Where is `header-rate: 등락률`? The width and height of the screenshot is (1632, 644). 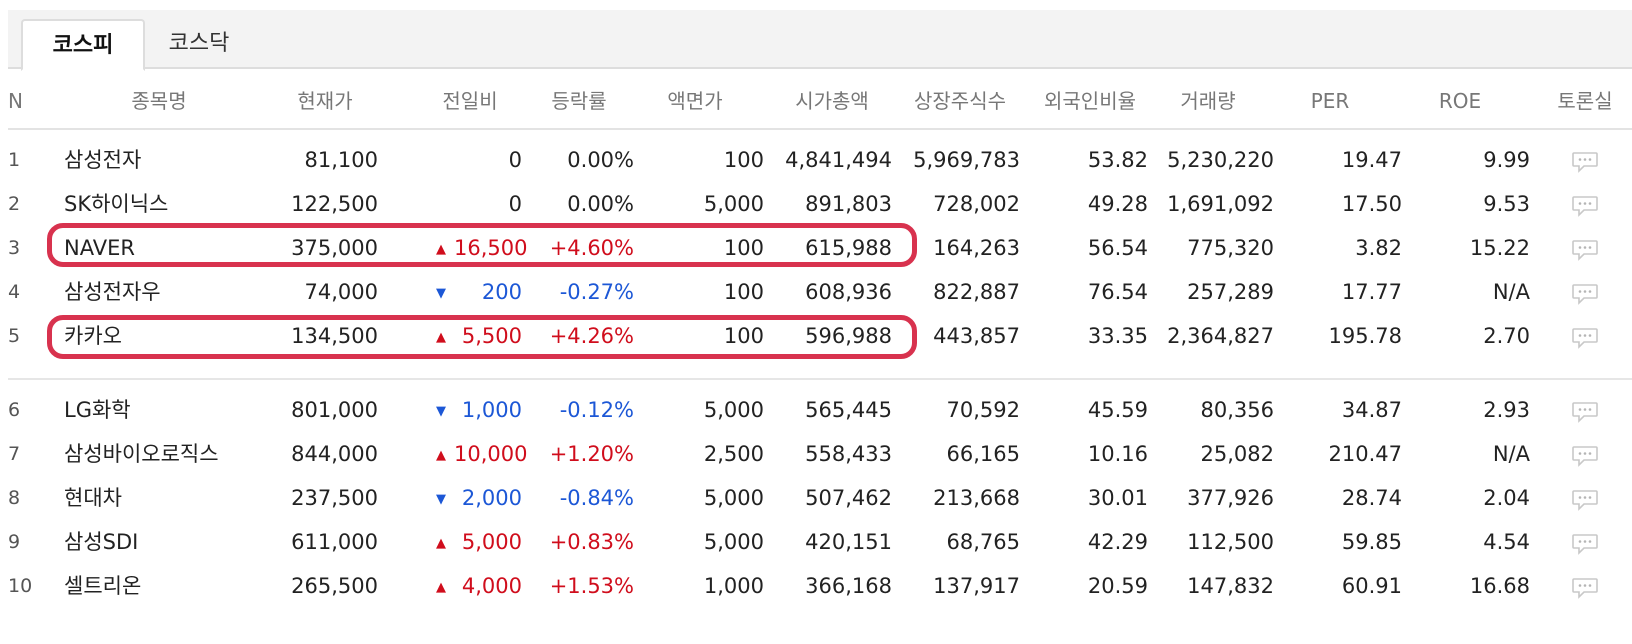
header-rate: 등락률 is located at coordinates (579, 101).